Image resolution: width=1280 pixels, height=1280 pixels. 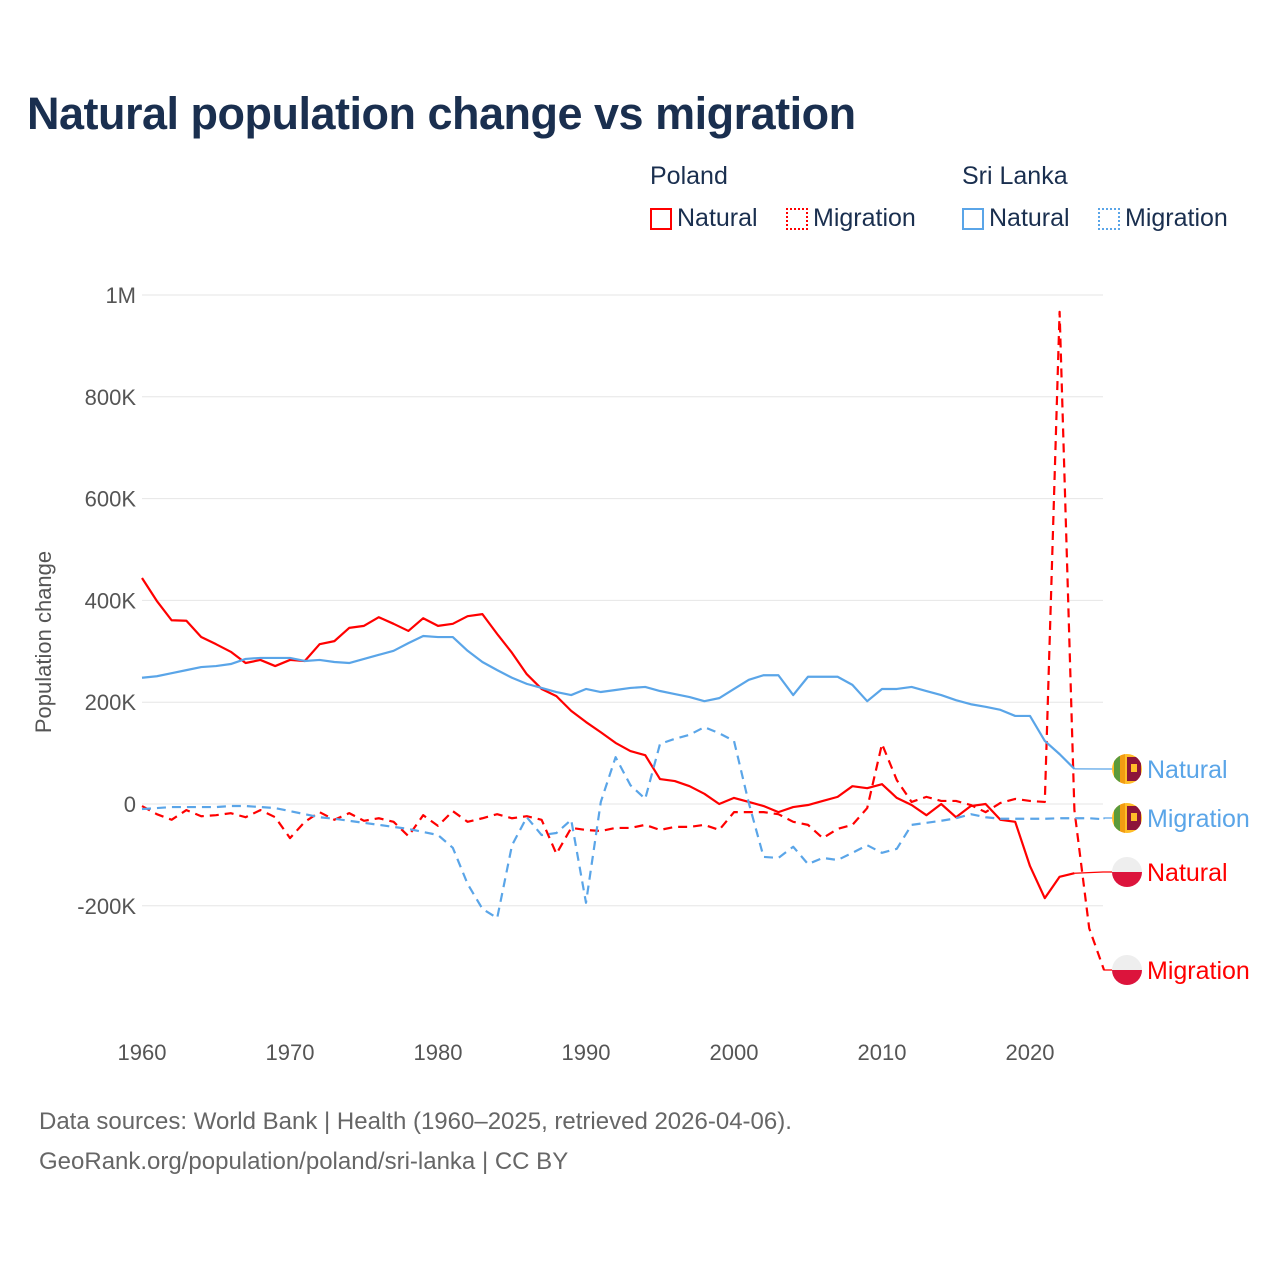 I want to click on y-tick-label: 1M, so click(x=120, y=295).